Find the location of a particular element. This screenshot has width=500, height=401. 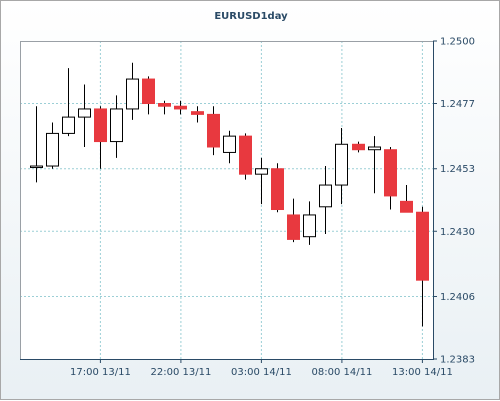

x-tick-label: 13:00 14/11 is located at coordinates (422, 372).